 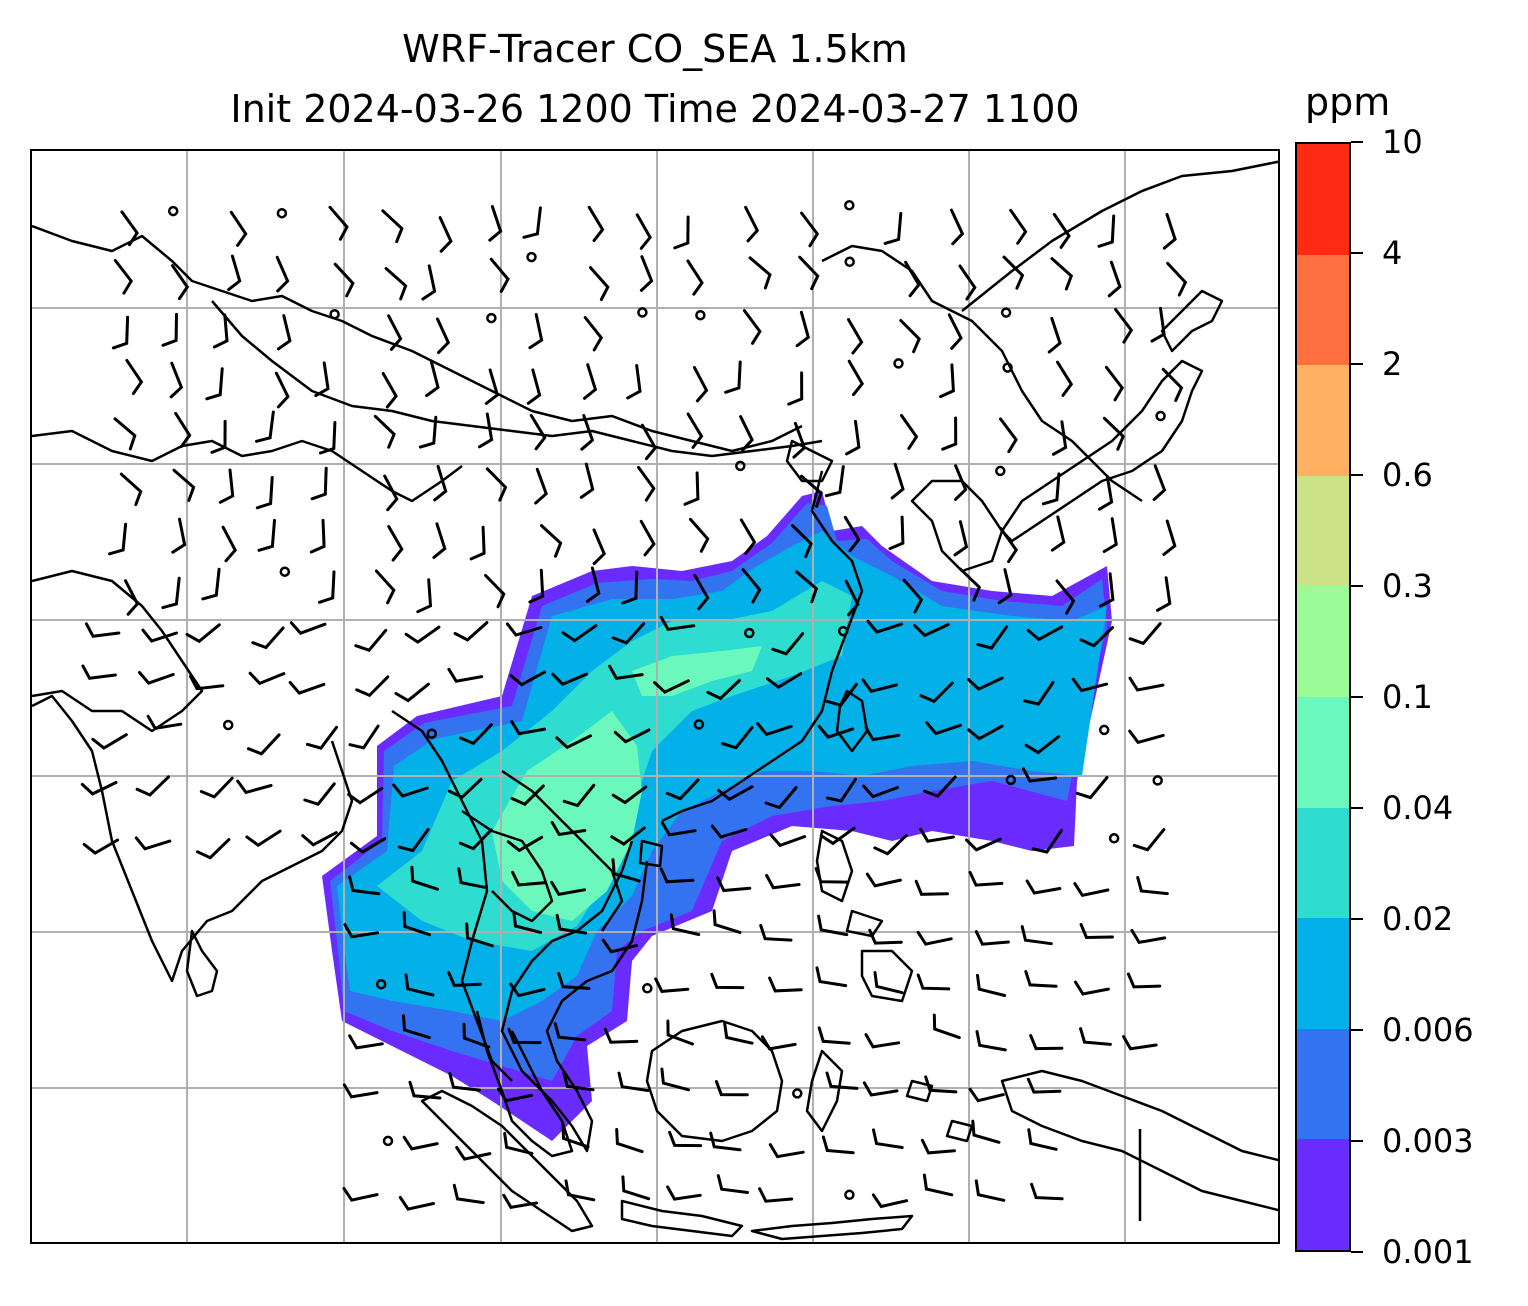 I want to click on coastline-borneo, so click(x=714, y=1081).